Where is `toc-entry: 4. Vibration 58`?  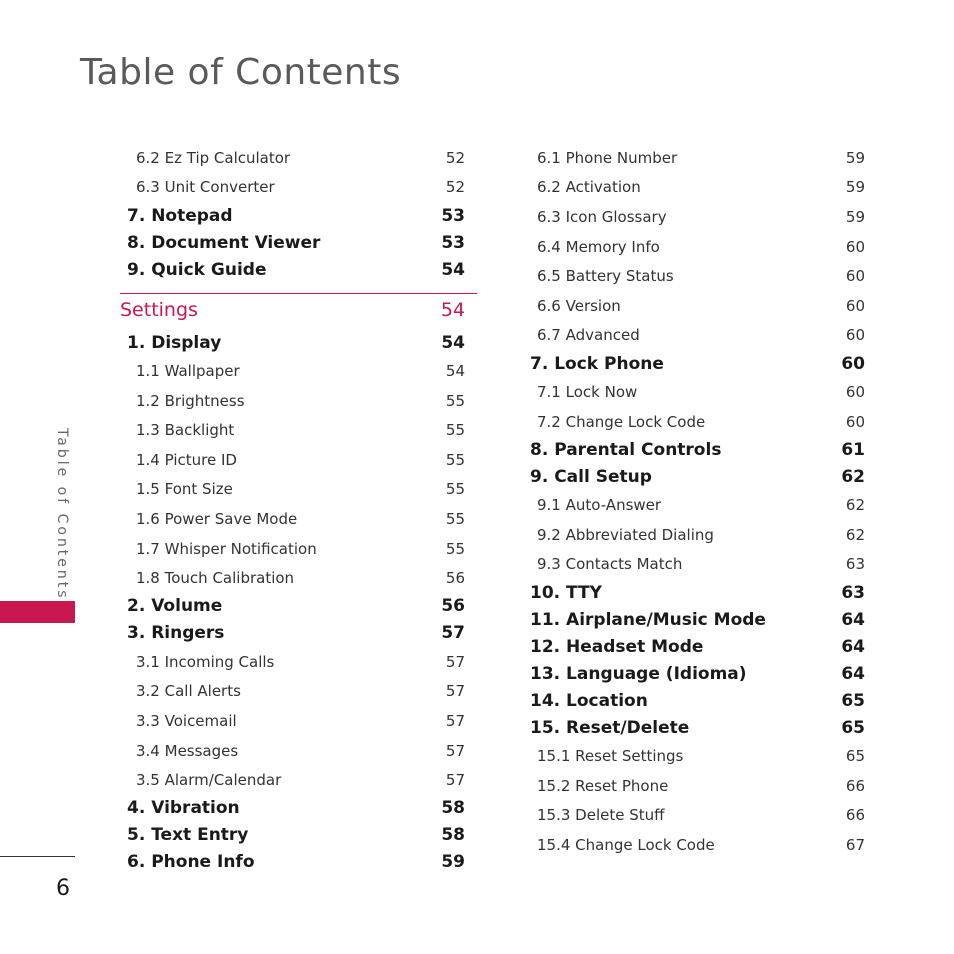 toc-entry: 4. Vibration 58 is located at coordinates (298, 808).